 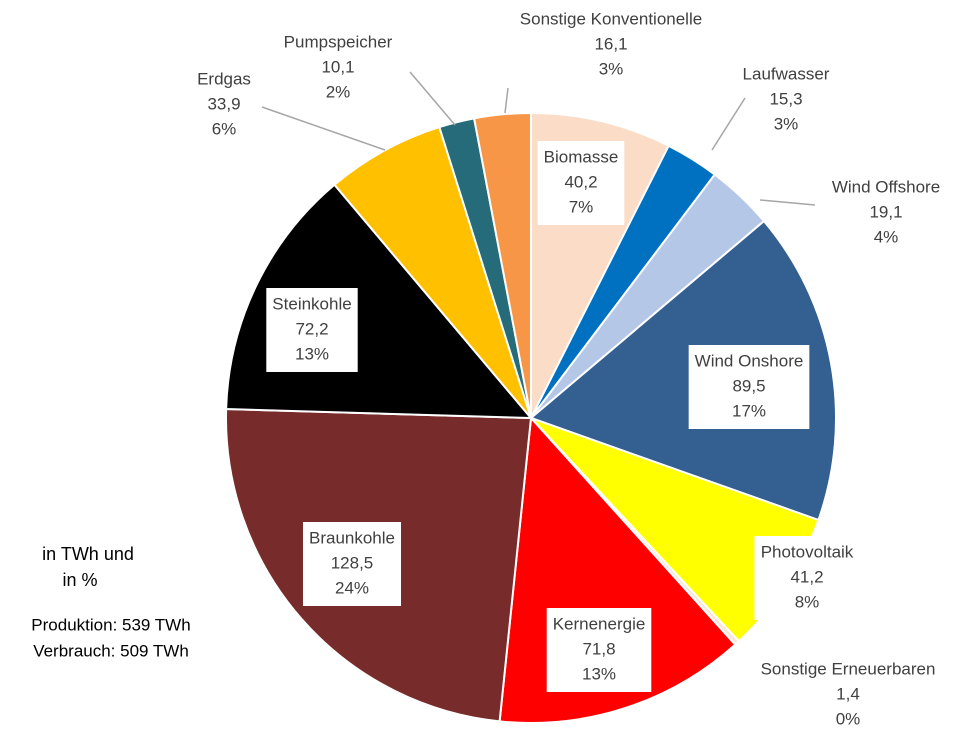 I want to click on value-label: 19,1, so click(x=885, y=211).